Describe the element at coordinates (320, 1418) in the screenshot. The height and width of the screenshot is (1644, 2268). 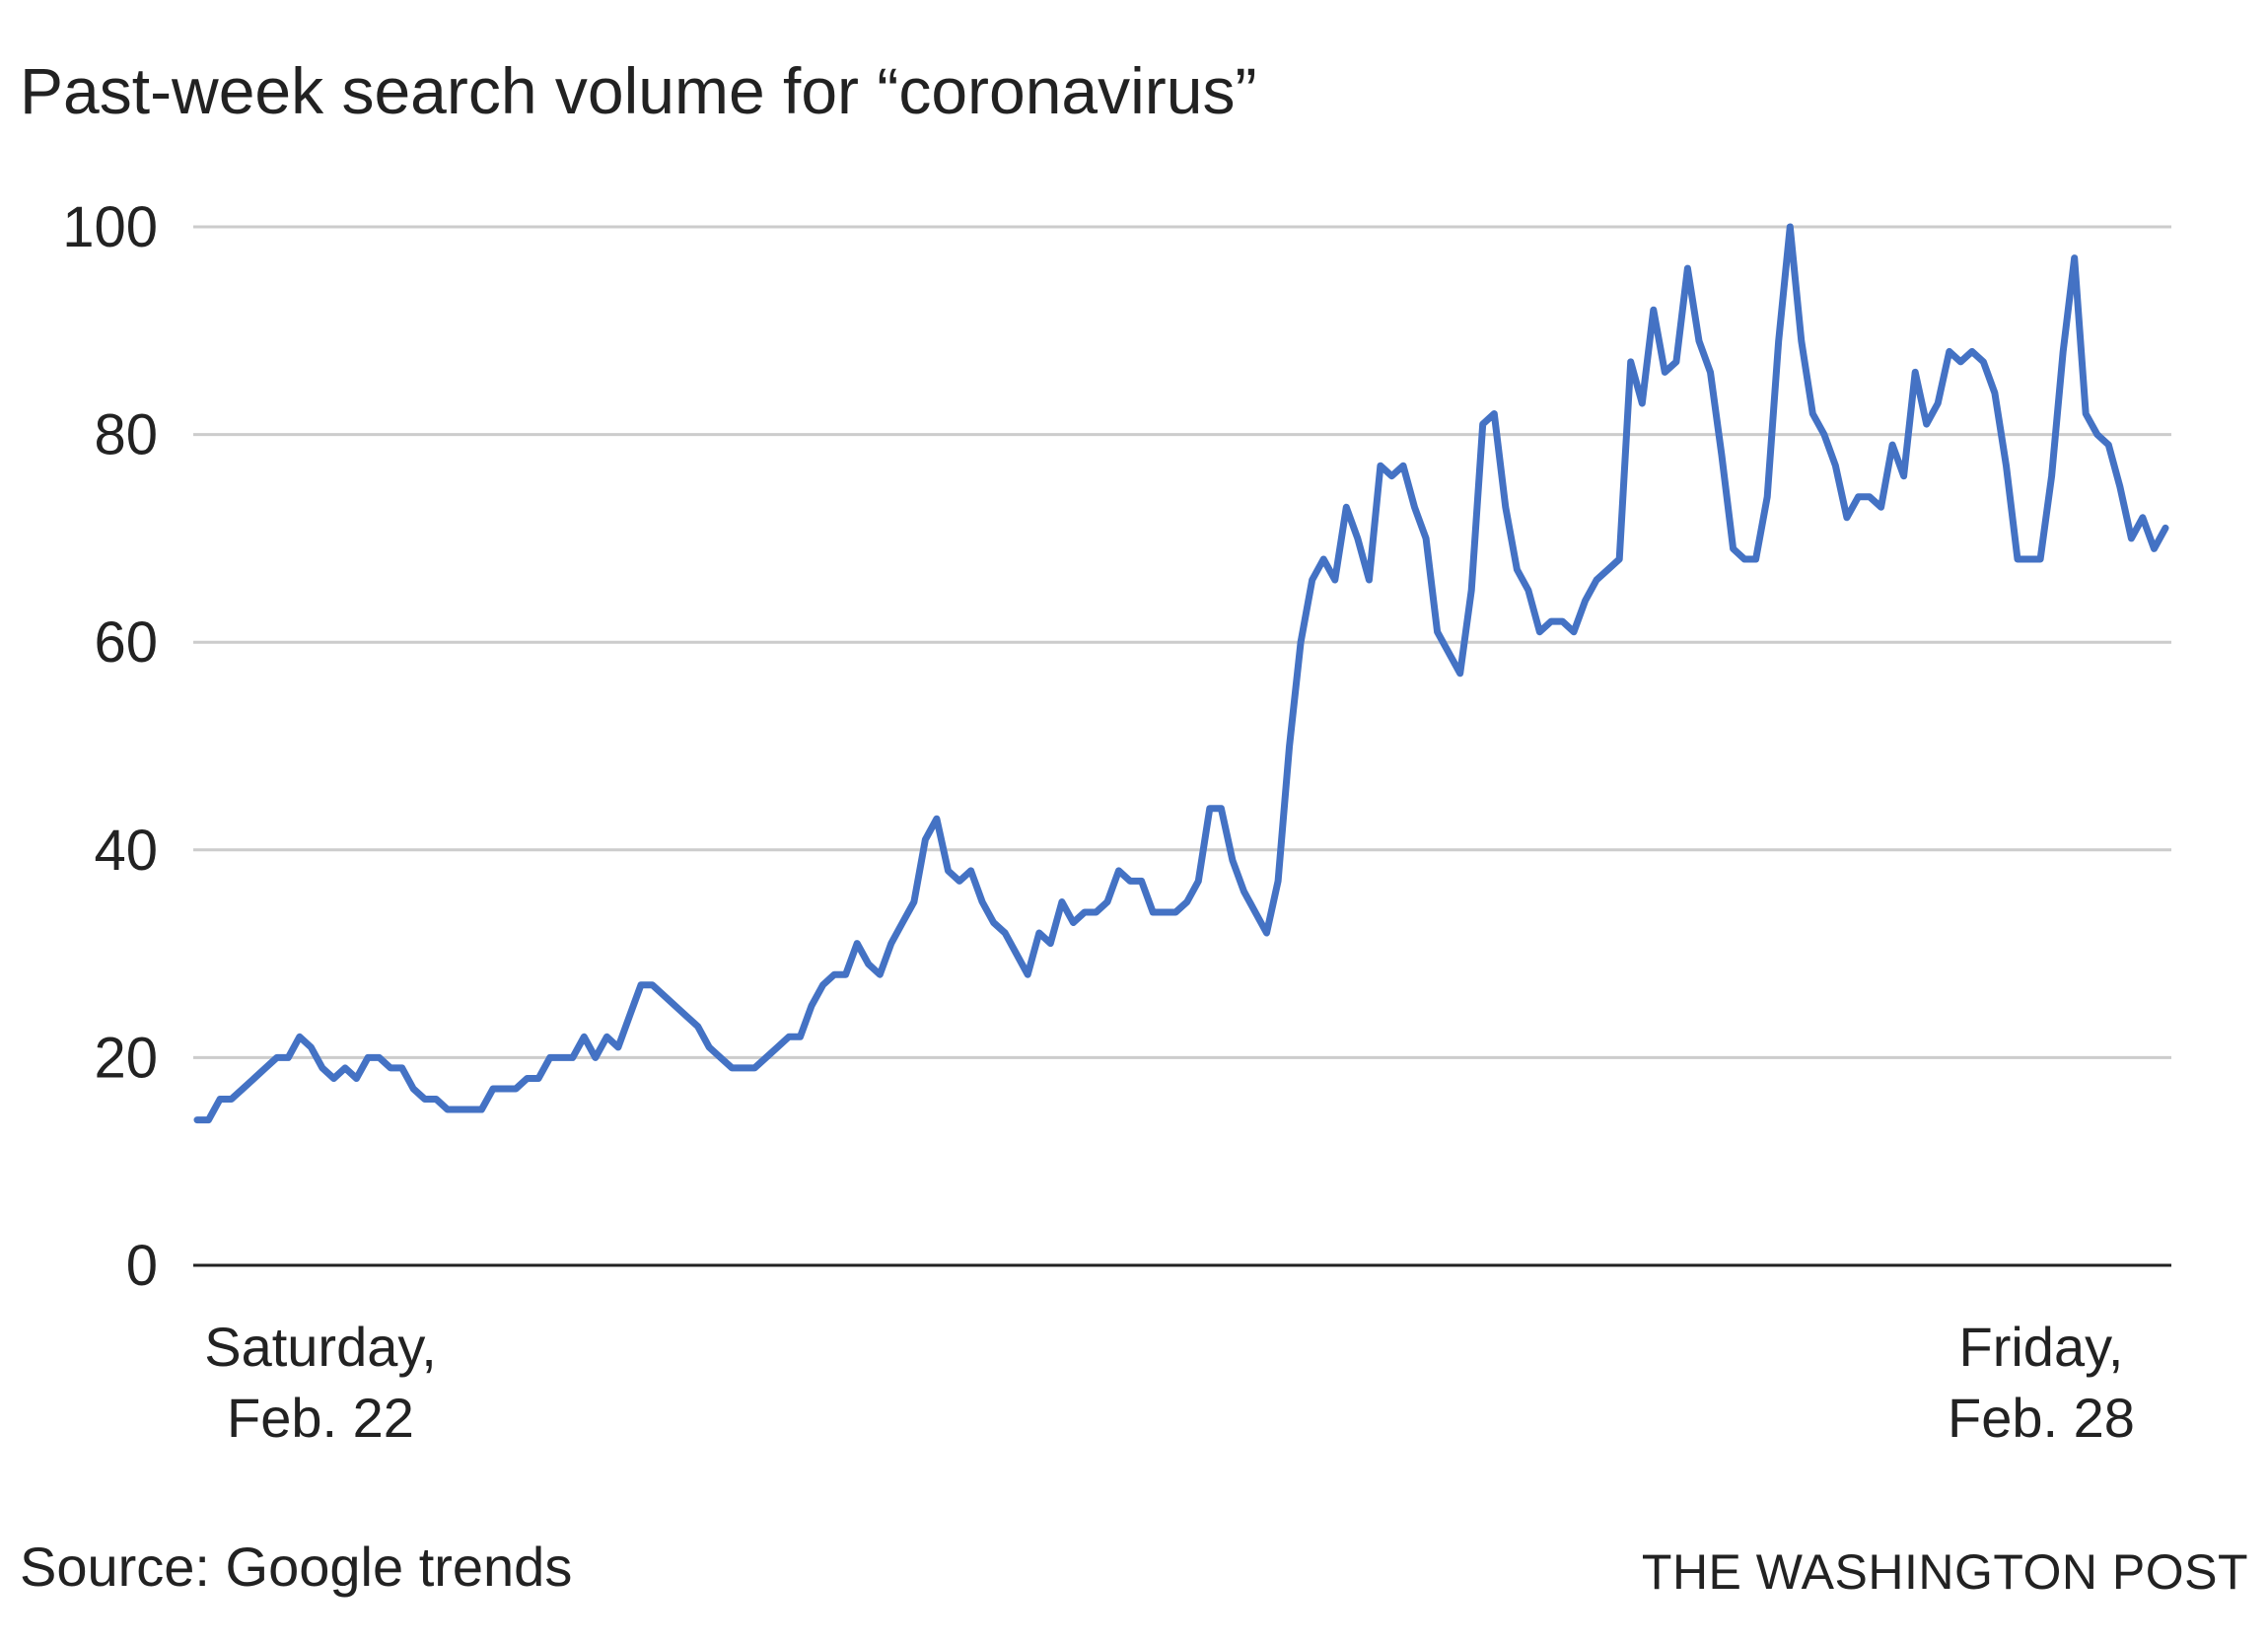
I see `x-tick-label-start-date: Feb. 22` at that location.